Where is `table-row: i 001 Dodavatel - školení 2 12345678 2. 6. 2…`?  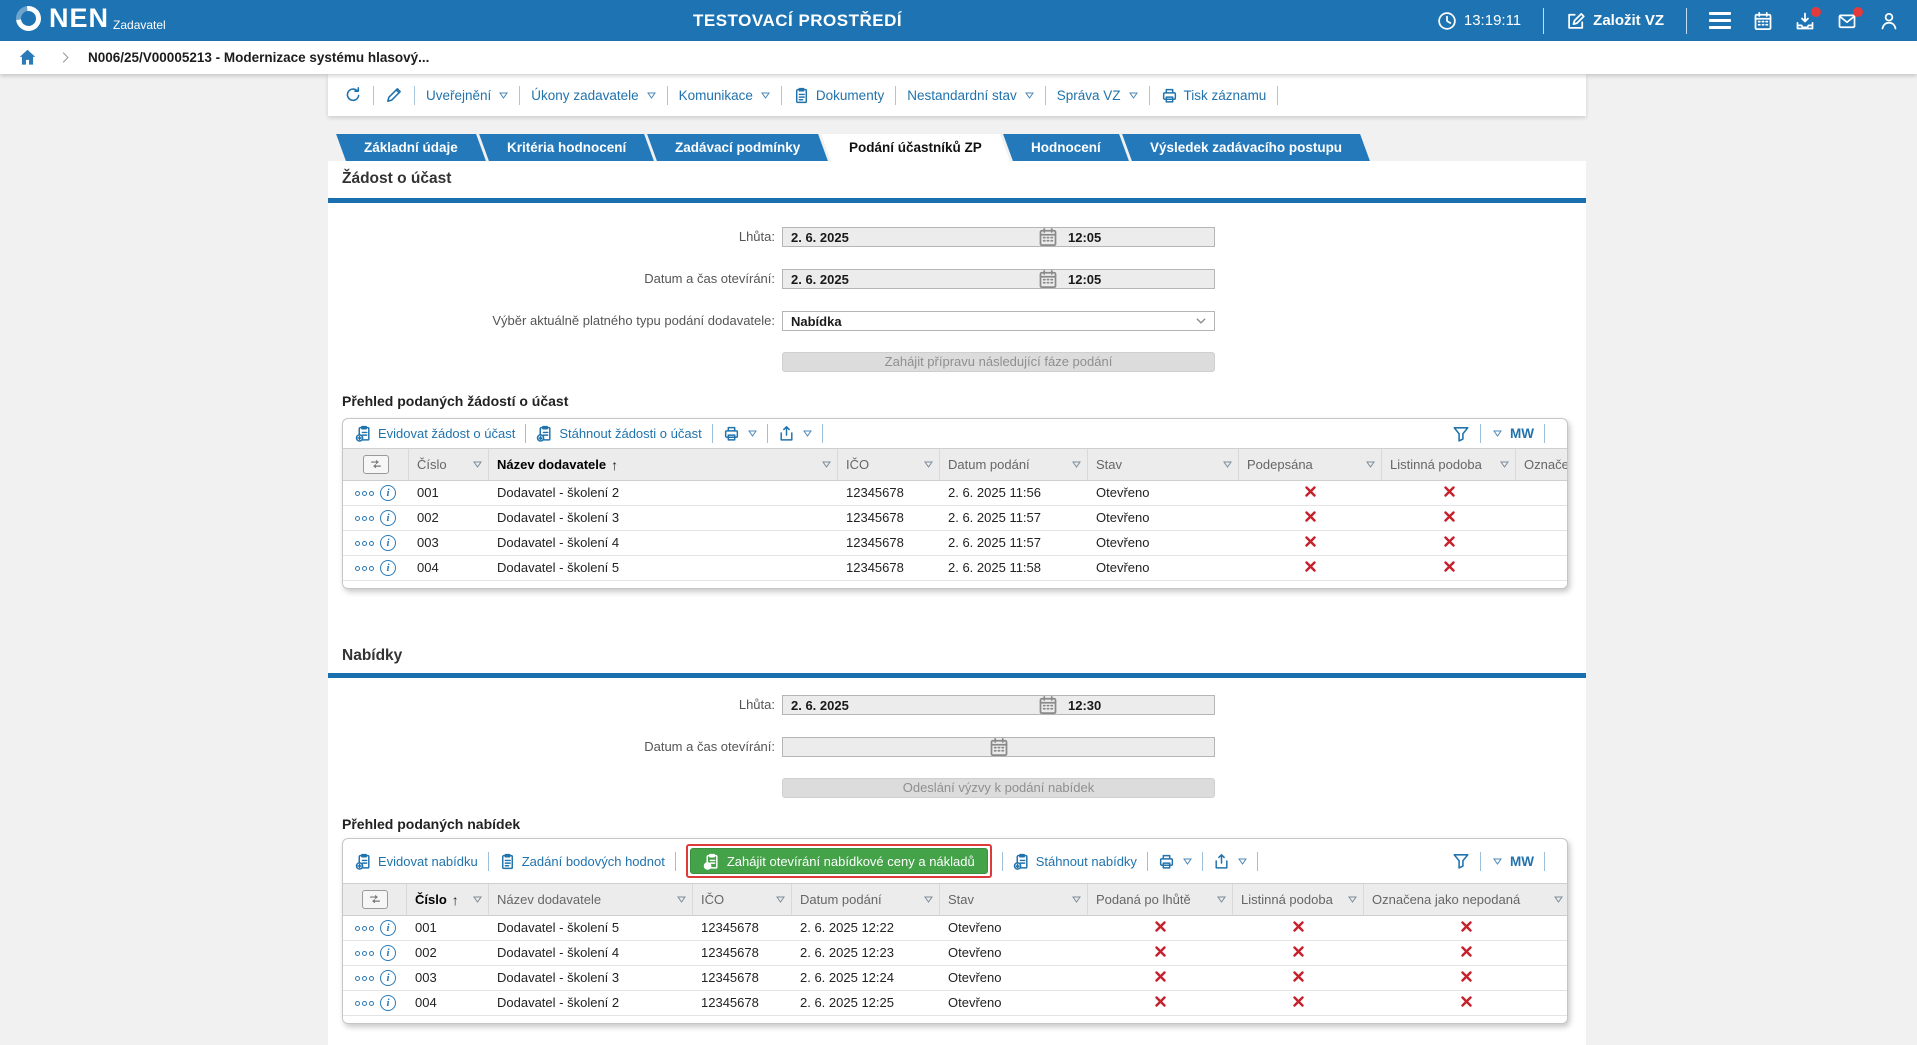
table-row: i 001 Dodavatel - školení 2 12345678 2. 6. 2… is located at coordinates (955, 493).